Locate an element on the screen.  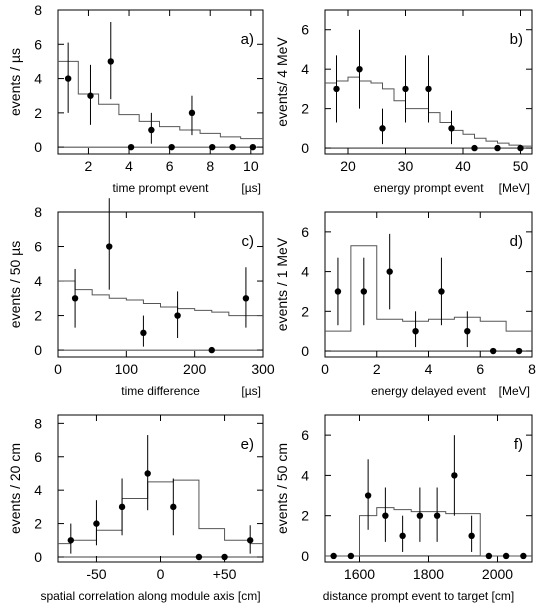
y-axis-label: events / 50 µs is located at coordinates (15, 284).